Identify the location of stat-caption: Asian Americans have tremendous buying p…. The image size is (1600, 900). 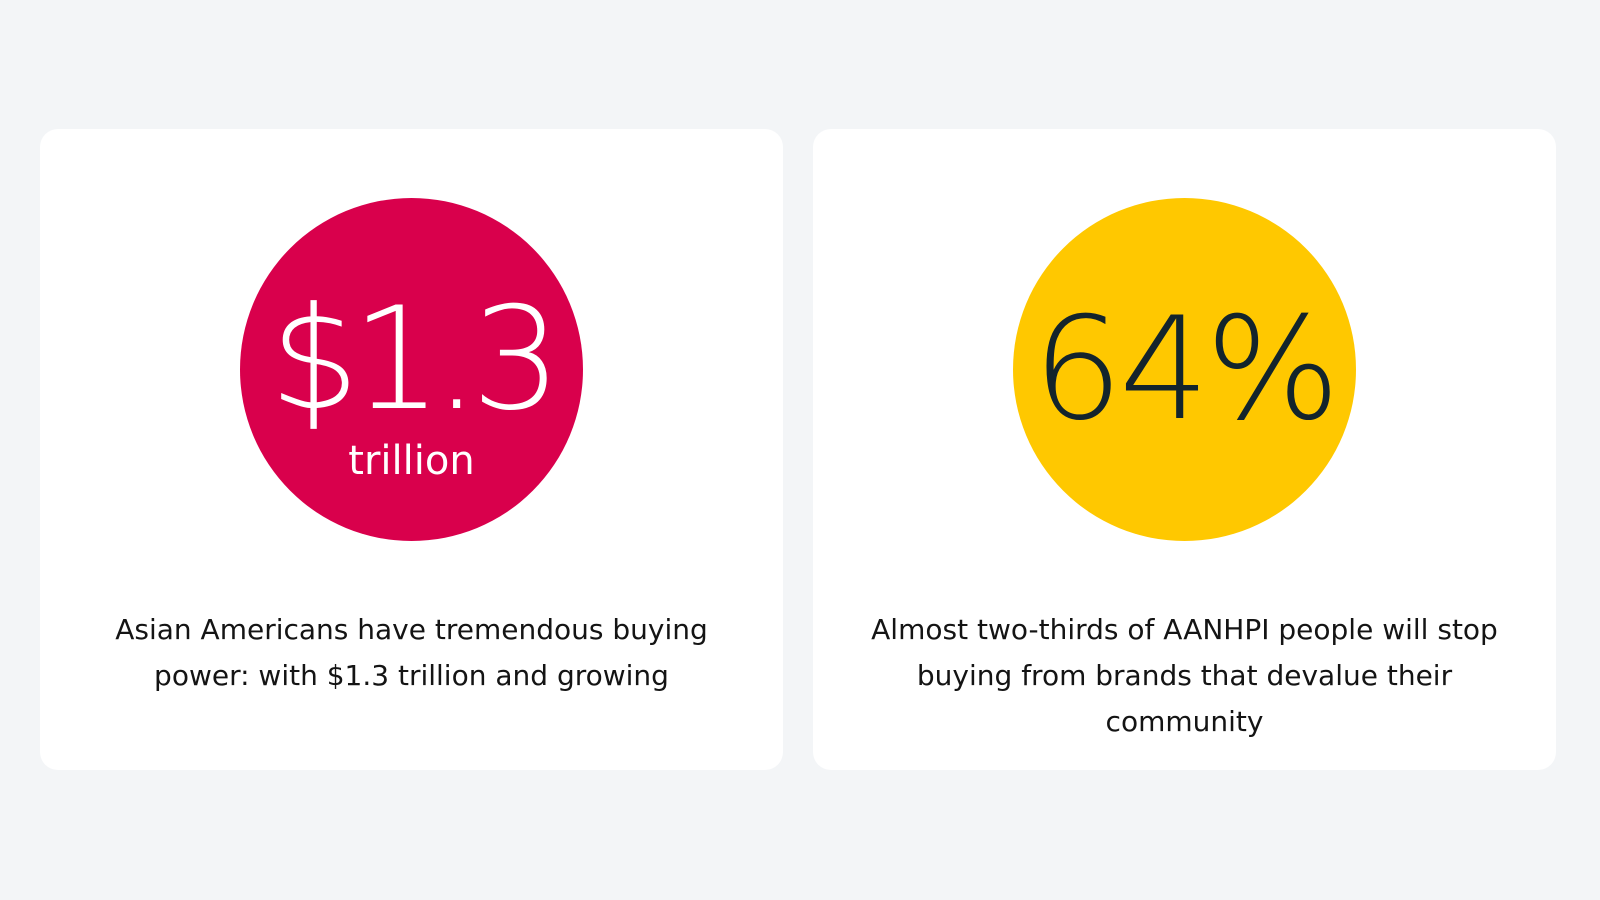
(411, 652).